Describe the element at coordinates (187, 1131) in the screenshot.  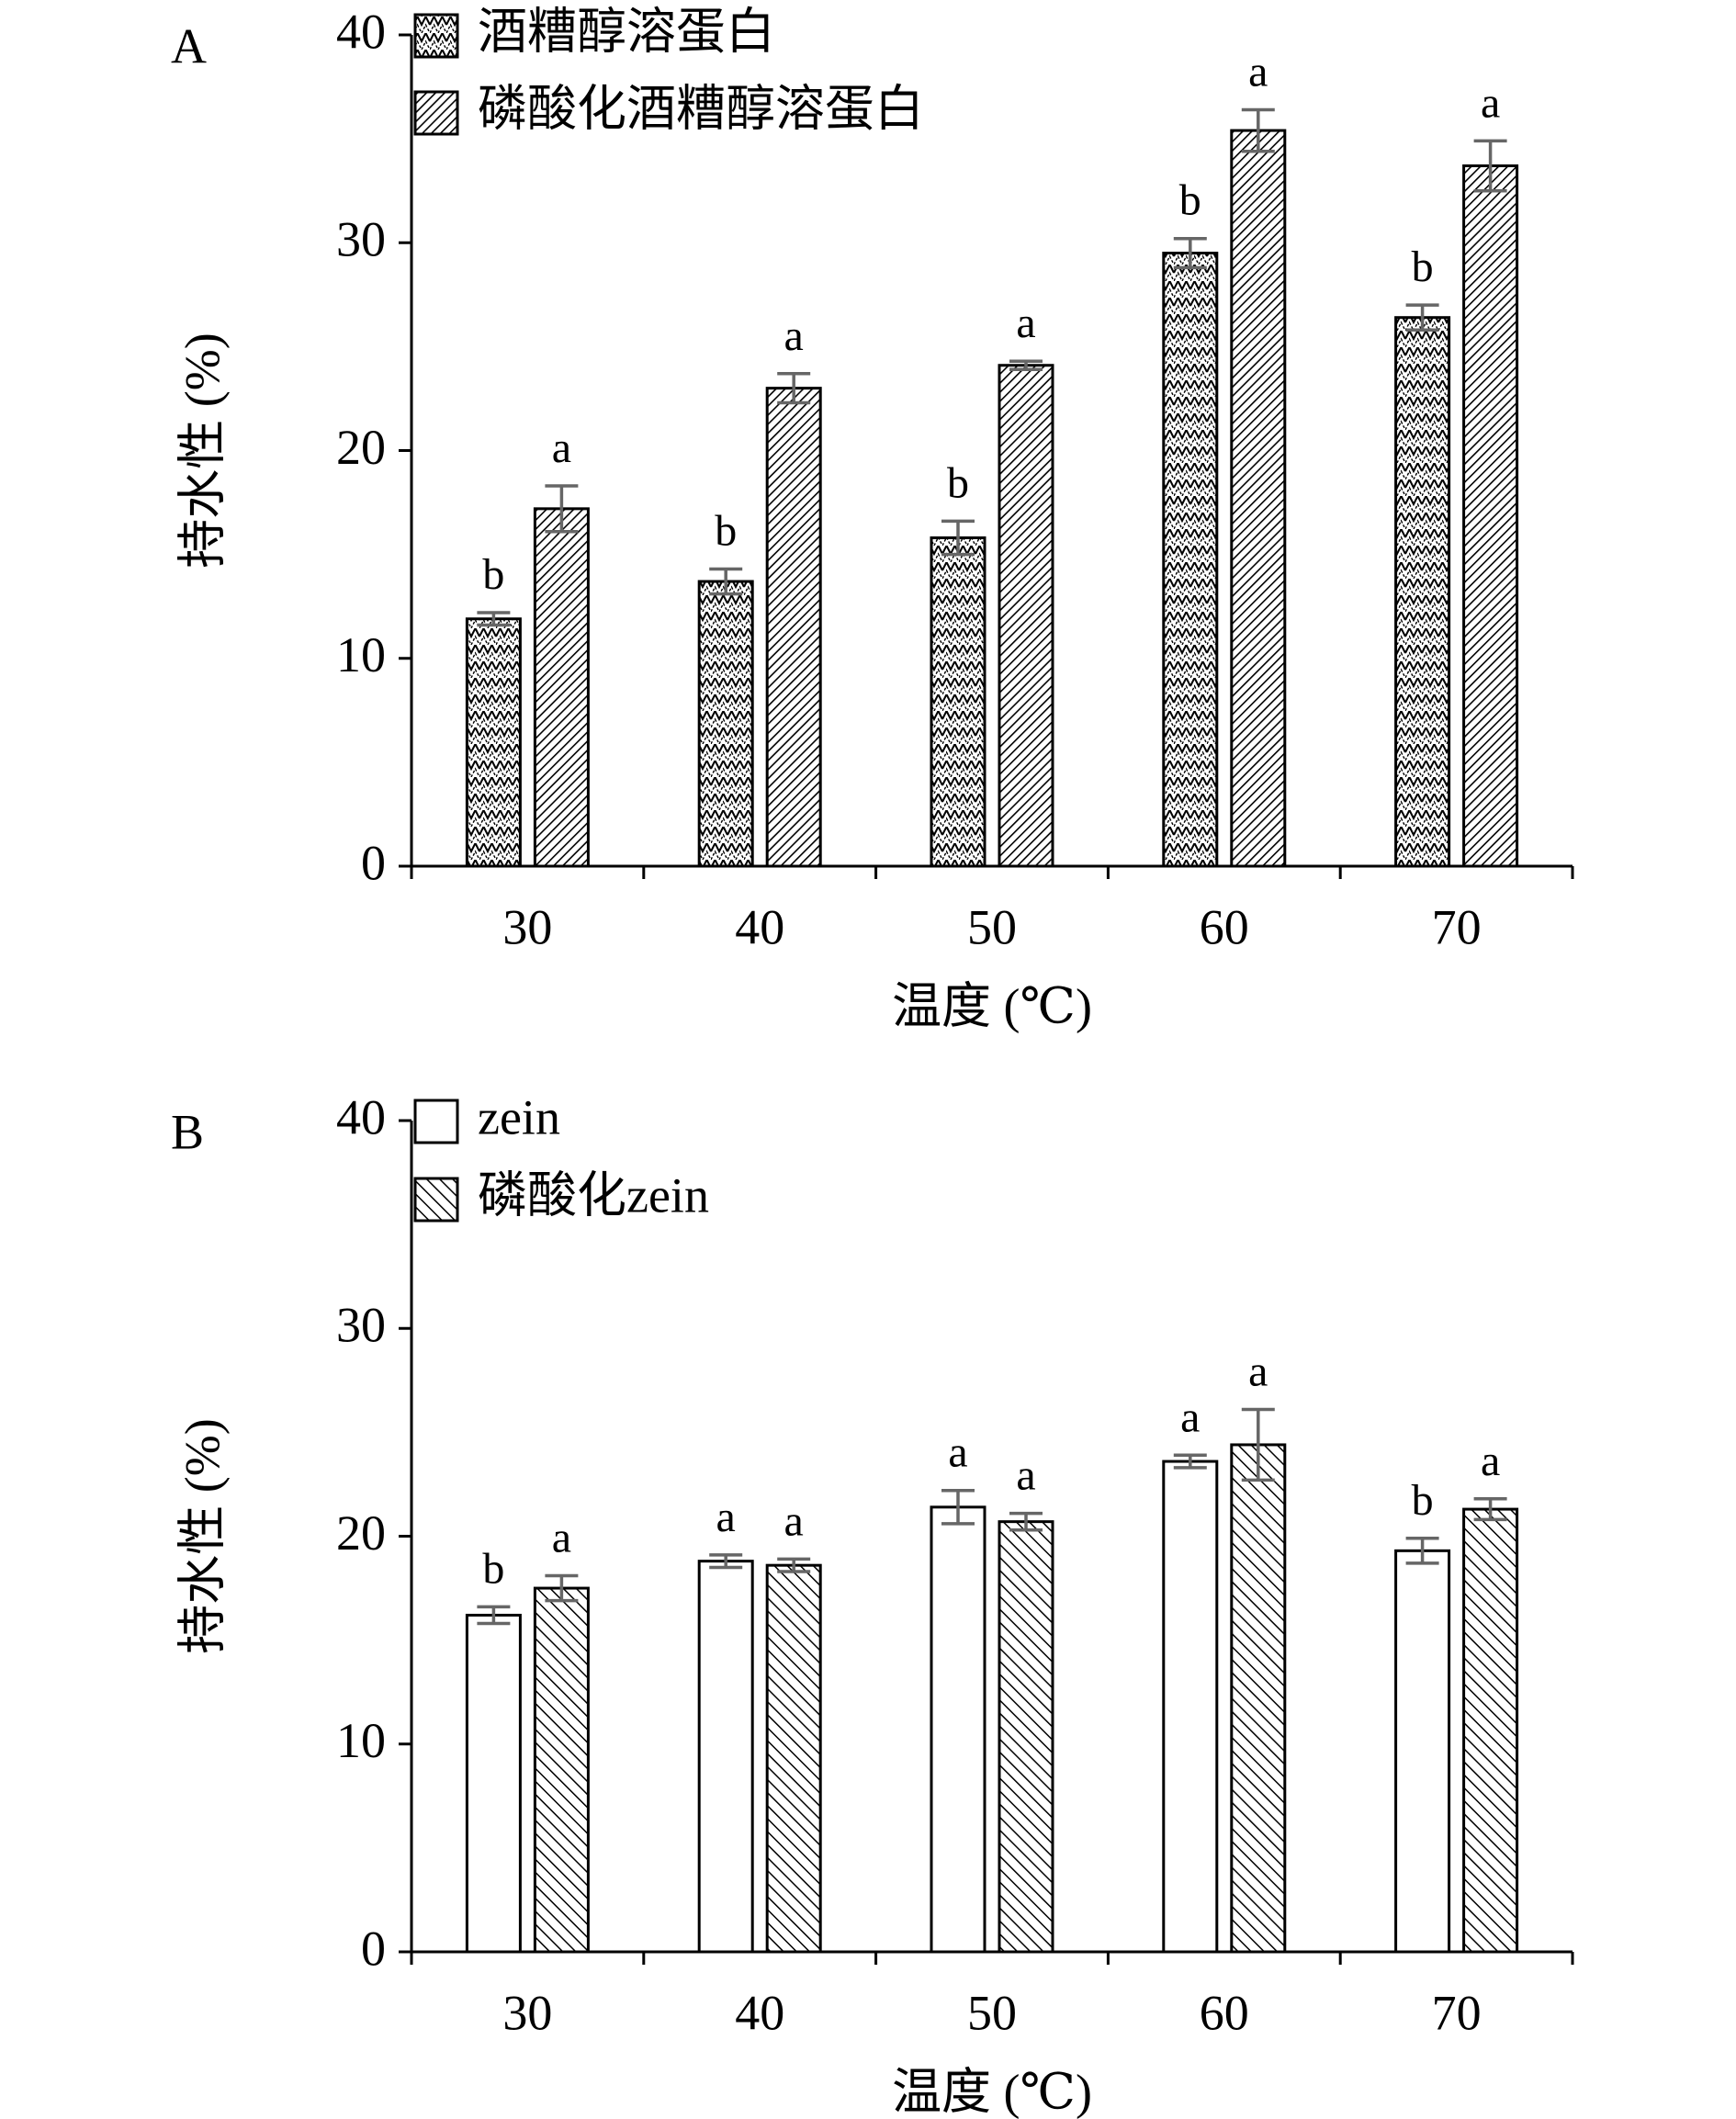
I see `panel-label: B` at that location.